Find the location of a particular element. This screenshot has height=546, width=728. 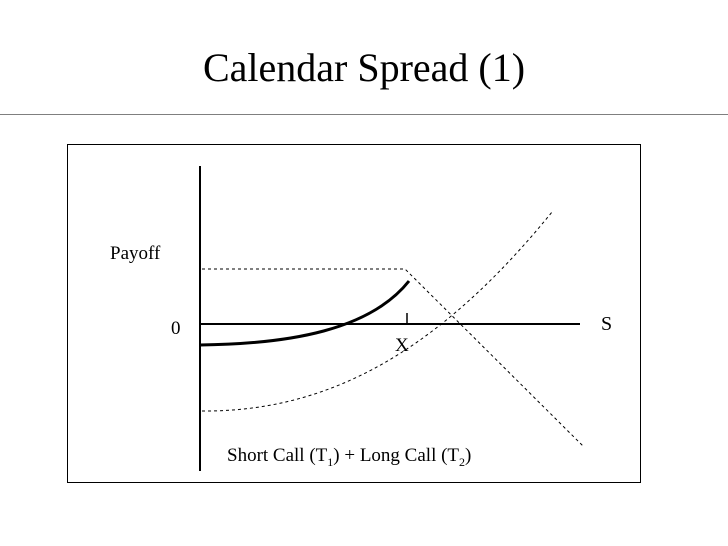

strategy-caption: Short Call (T1) + Long Call (T2) is located at coordinates (349, 457).